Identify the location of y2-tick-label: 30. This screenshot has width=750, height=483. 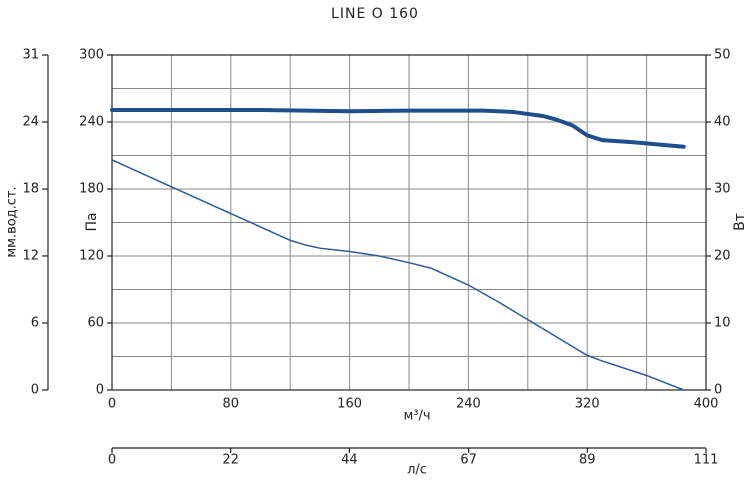
(722, 189).